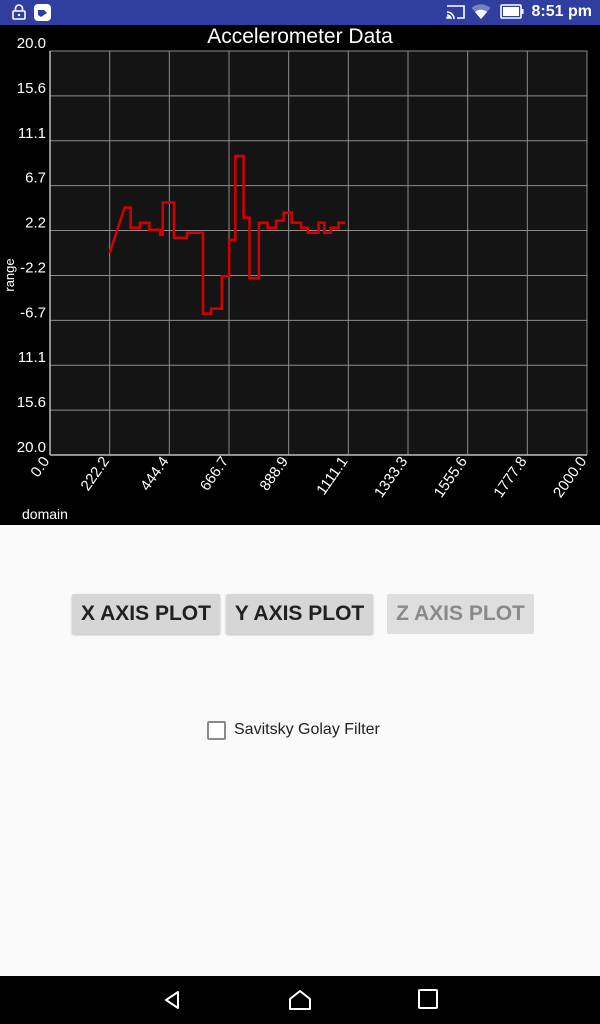 This screenshot has width=600, height=1024. What do you see at coordinates (481, 11) in the screenshot?
I see `wifi-icon` at bounding box center [481, 11].